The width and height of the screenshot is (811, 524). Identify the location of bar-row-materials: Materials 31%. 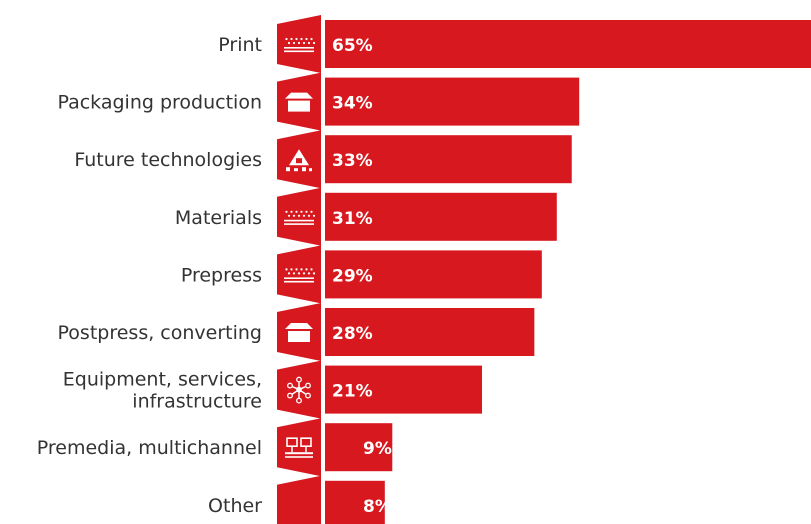
(366, 216).